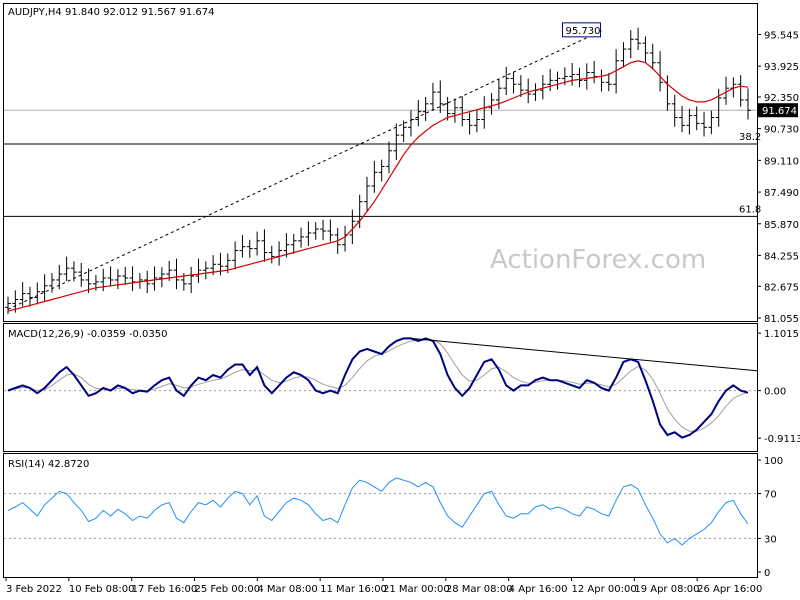 The height and width of the screenshot is (600, 800). What do you see at coordinates (34, 589) in the screenshot?
I see `x-tick-label: 3 Feb 2022` at bounding box center [34, 589].